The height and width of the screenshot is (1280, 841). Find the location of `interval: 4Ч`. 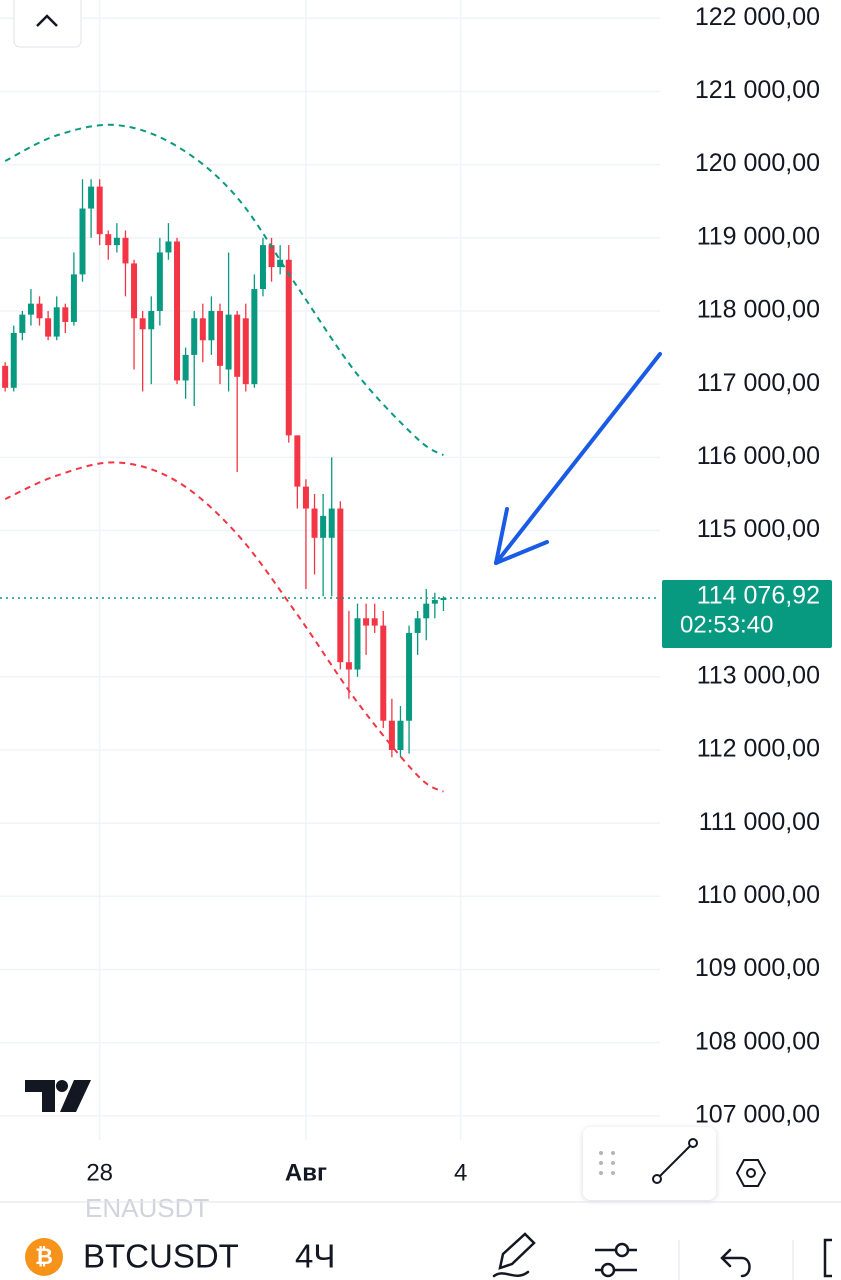

interval: 4Ч is located at coordinates (315, 1256).